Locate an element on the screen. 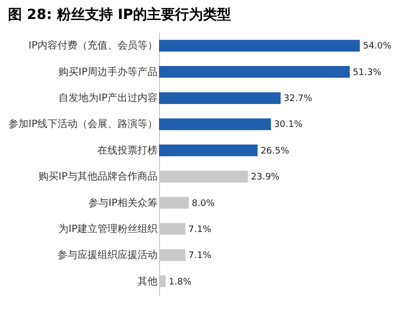 This screenshot has height=311, width=412. chart-title: 图 28: 粉丝支持 IP的主要行为类型 is located at coordinates (120, 14).